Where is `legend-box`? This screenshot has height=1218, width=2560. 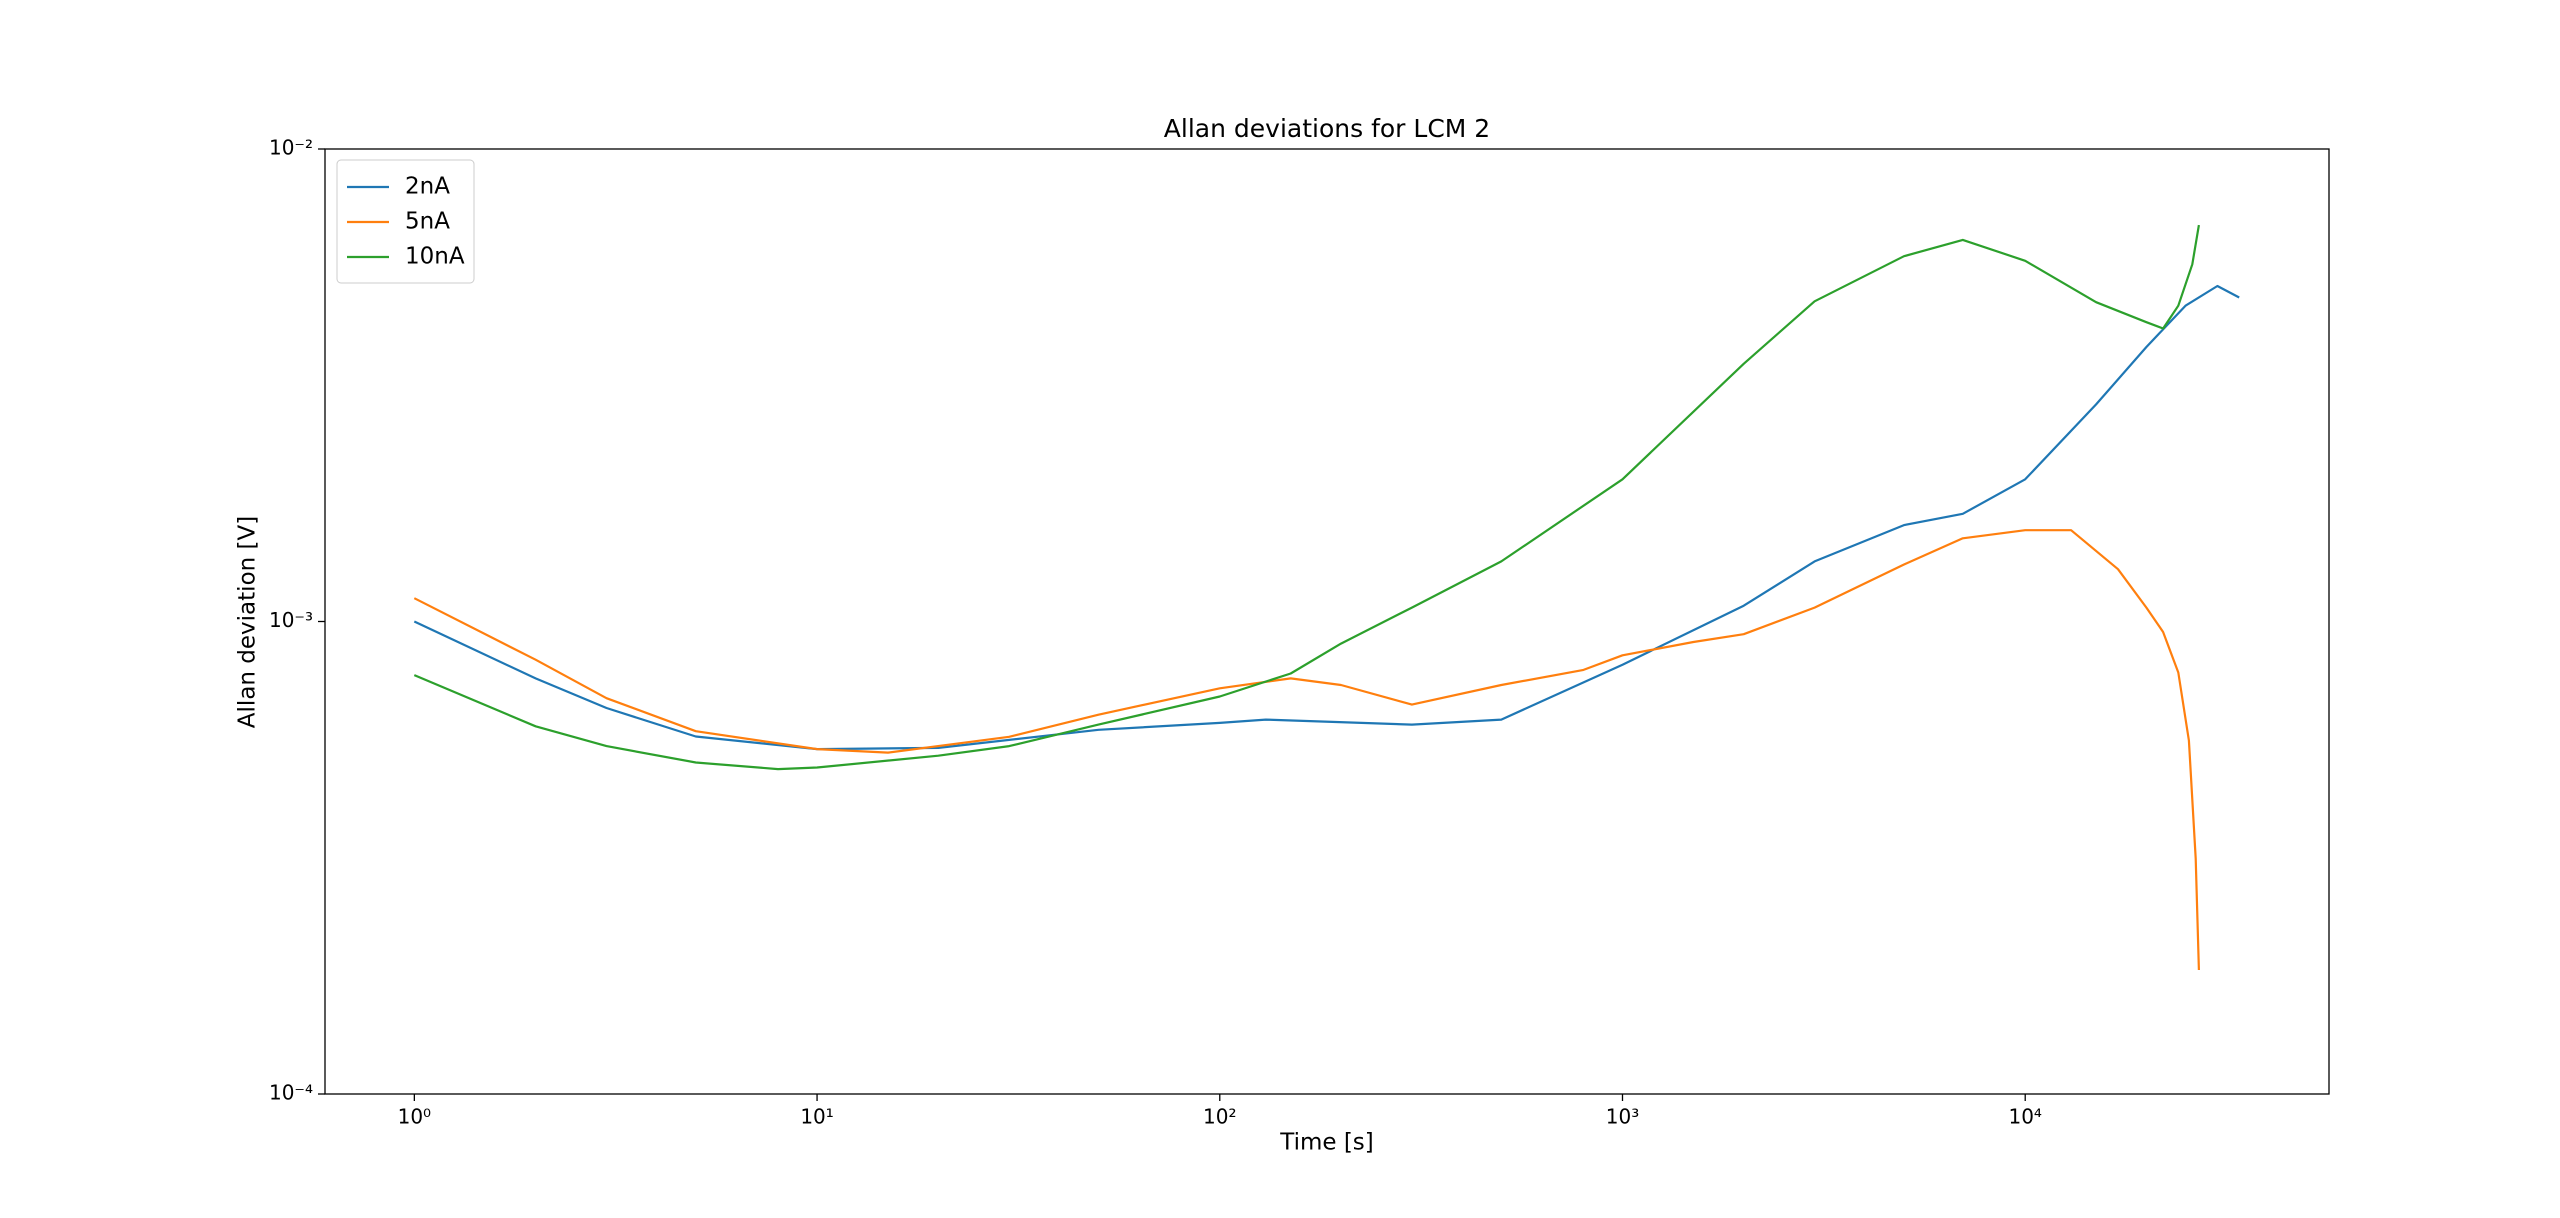 legend-box is located at coordinates (405, 221).